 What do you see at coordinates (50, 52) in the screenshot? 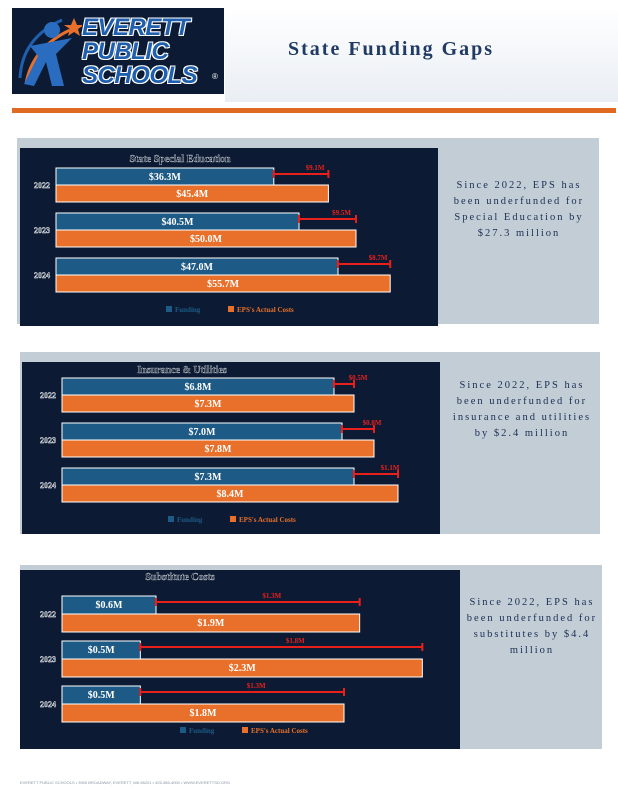
I see `logo-figure-icon` at bounding box center [50, 52].